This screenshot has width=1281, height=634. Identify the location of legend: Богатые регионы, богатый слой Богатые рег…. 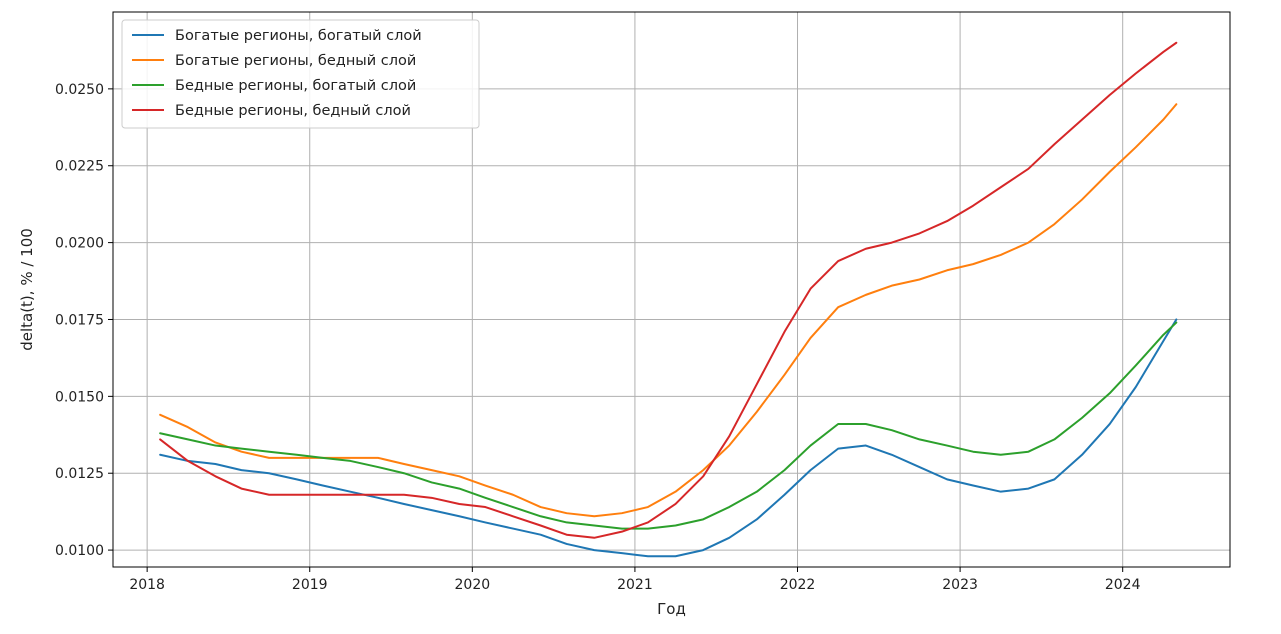
(300, 74).